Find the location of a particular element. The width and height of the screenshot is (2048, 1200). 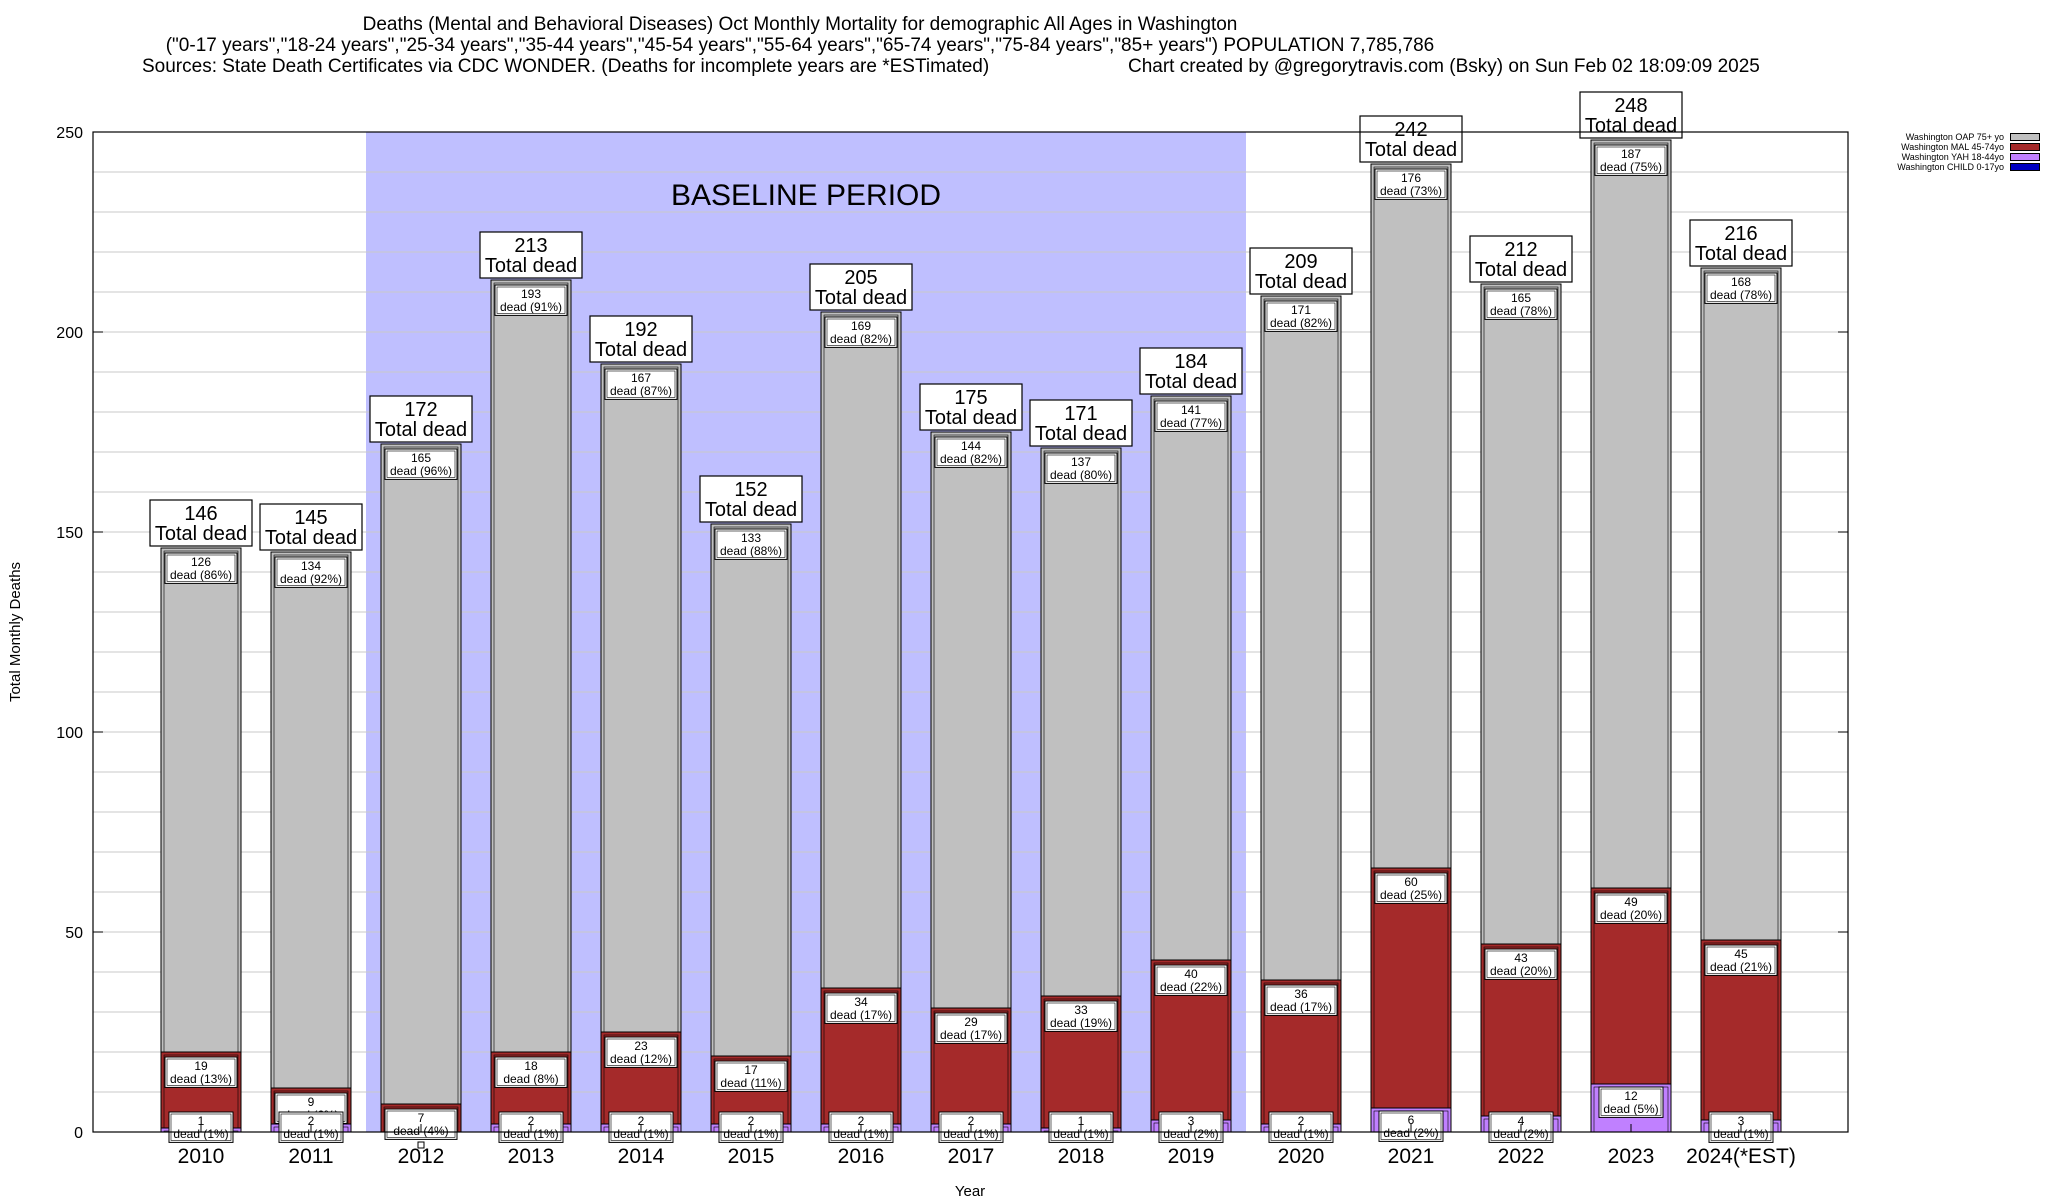

yah-label-box is located at coordinates (1631, 1102).